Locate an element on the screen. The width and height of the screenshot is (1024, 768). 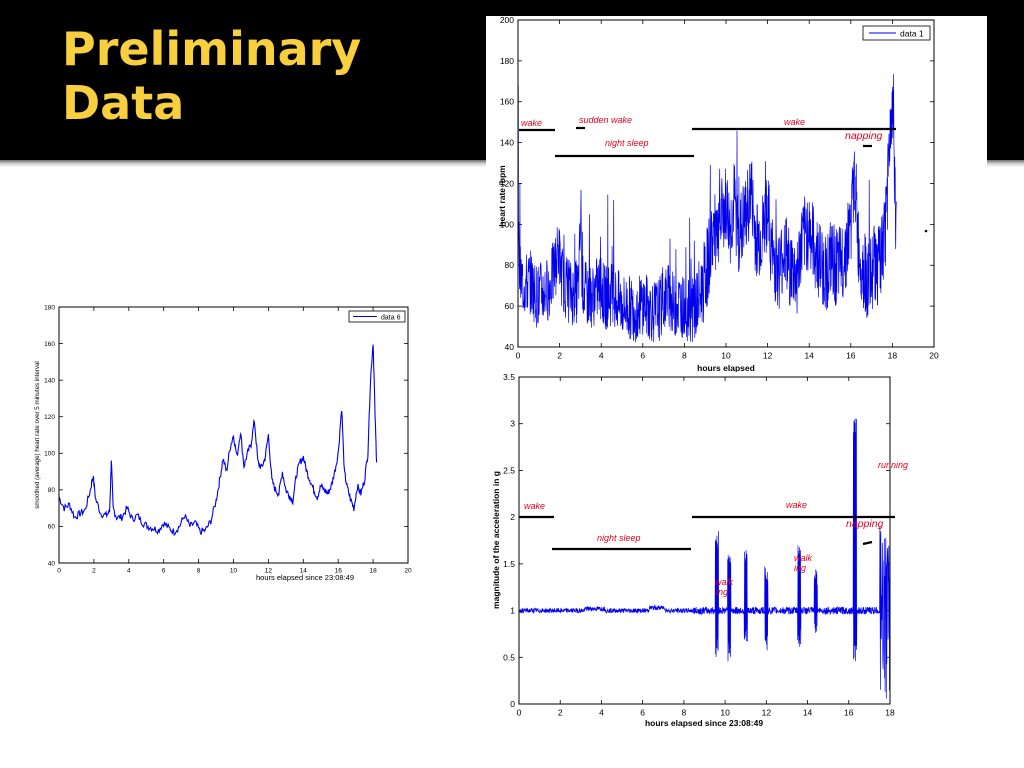
series-line-acceleration is located at coordinates (704, 558).